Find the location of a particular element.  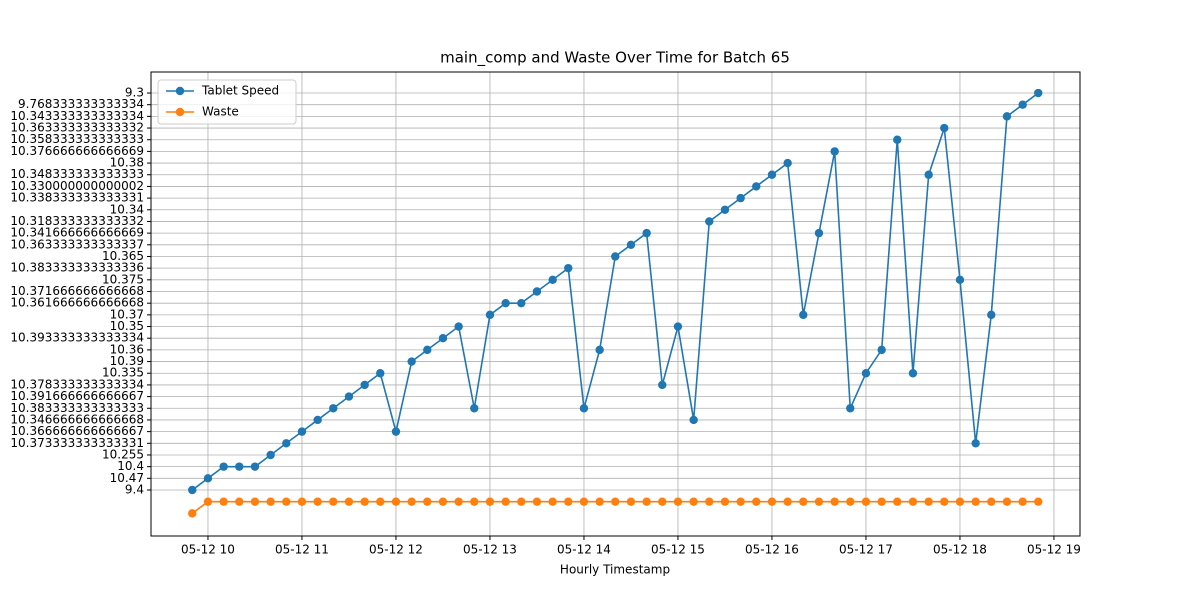

x-tick-label: 05-12 10 is located at coordinates (208, 550).